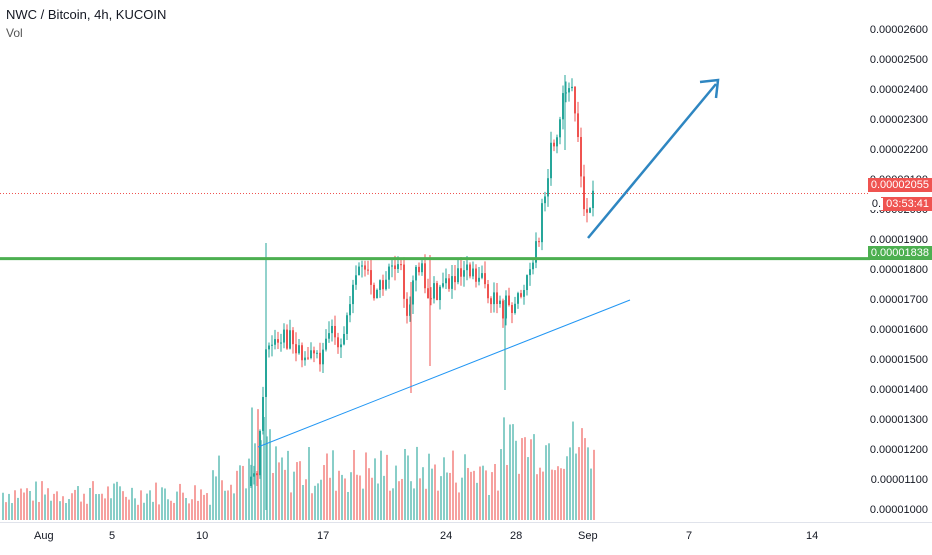 The width and height of the screenshot is (932, 555). I want to click on price-tick-label: 0.00002300, so click(898, 120).